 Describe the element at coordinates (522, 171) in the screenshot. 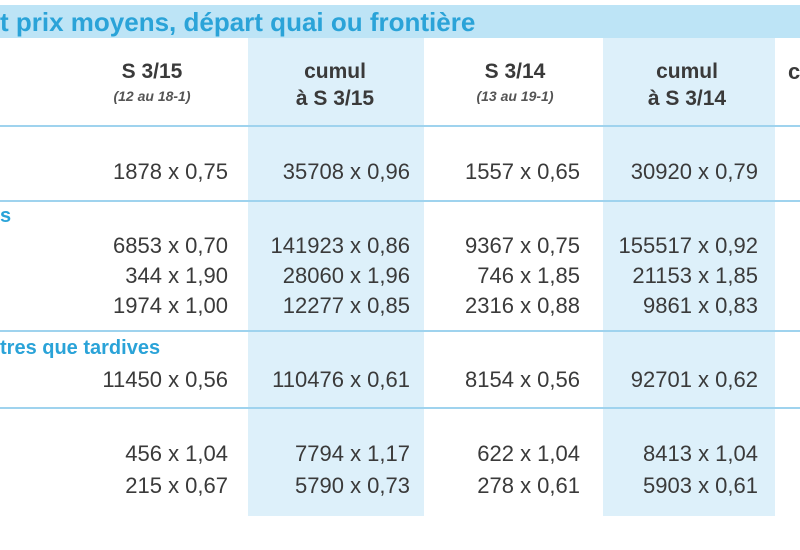

I see `table-cell: 1557 x 0,65` at that location.